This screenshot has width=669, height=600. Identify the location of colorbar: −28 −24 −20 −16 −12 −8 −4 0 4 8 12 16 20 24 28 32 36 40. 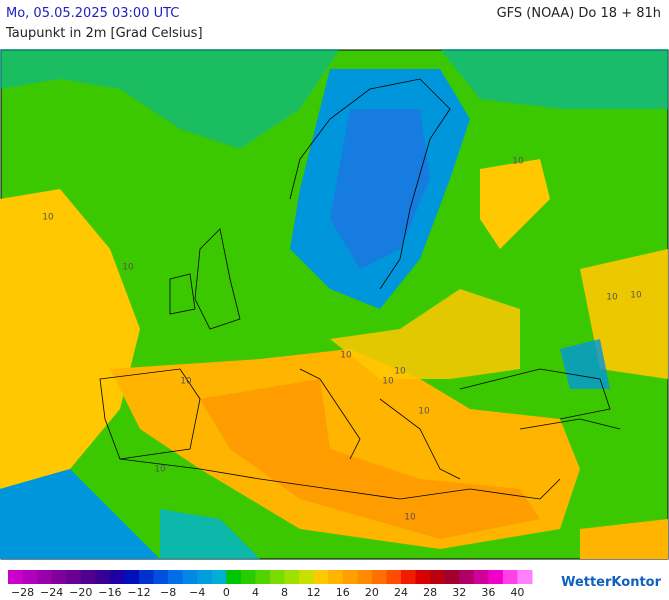
(270, 584).